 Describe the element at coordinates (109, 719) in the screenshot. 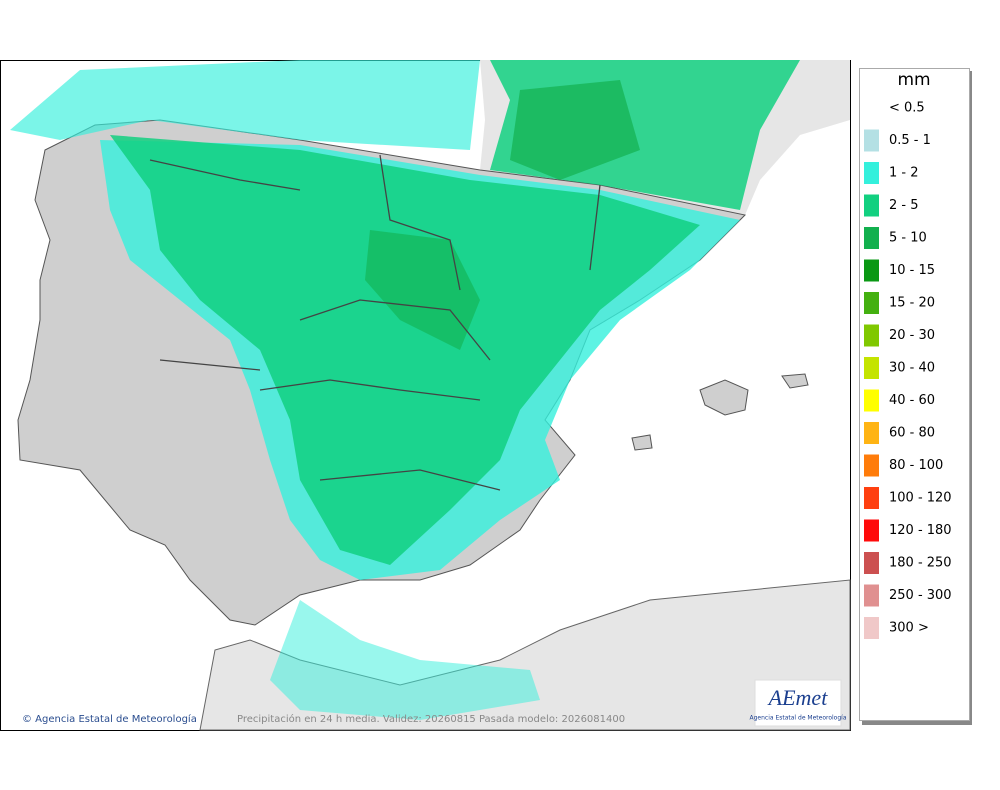

I see `copyright: © Agencia Estatal de Meteorología` at that location.